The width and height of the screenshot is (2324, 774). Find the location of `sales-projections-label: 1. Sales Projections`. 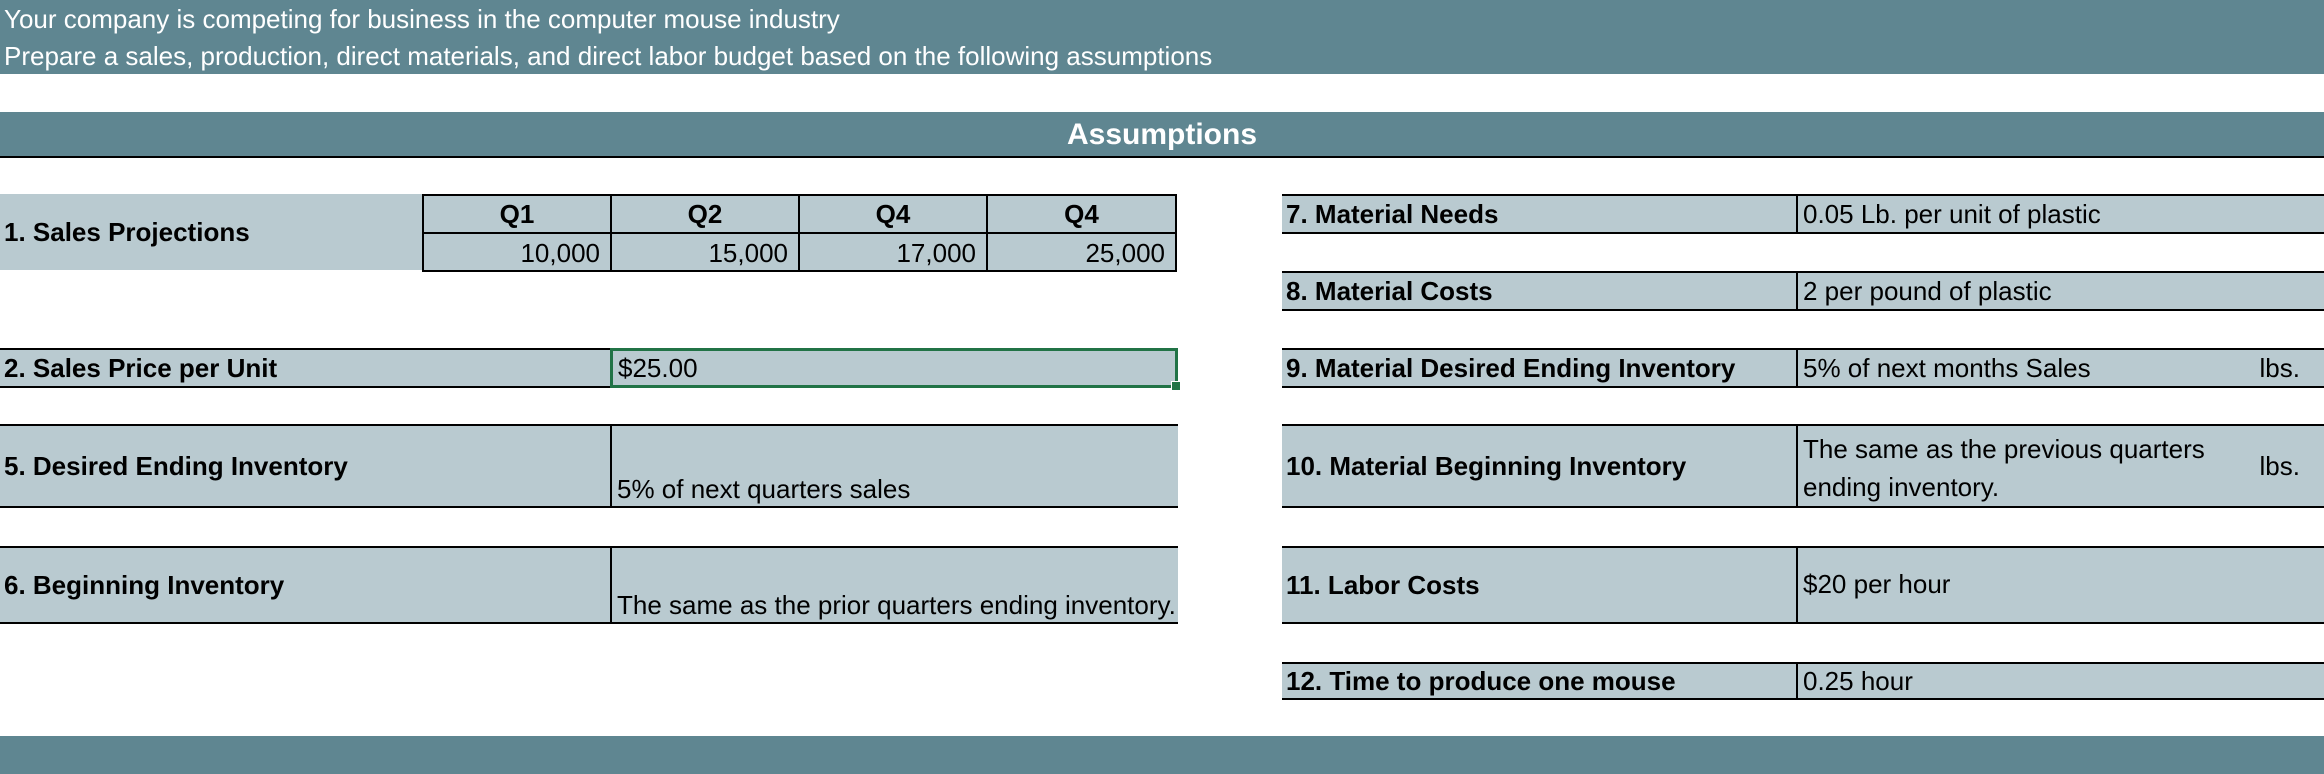

sales-projections-label: 1. Sales Projections is located at coordinates (211, 232).